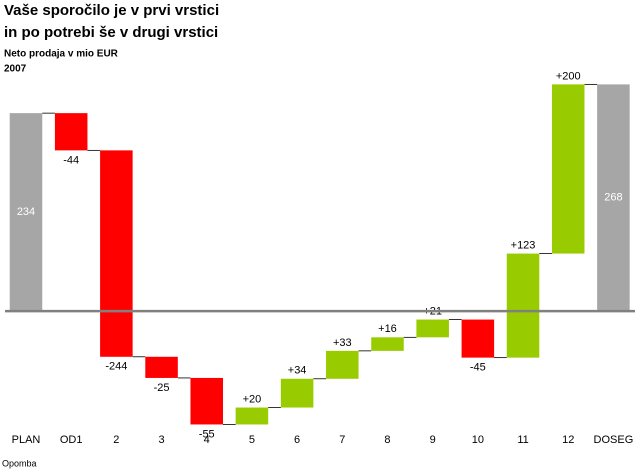 Image resolution: width=640 pixels, height=473 pixels. I want to click on data-label: +16, so click(387, 329).